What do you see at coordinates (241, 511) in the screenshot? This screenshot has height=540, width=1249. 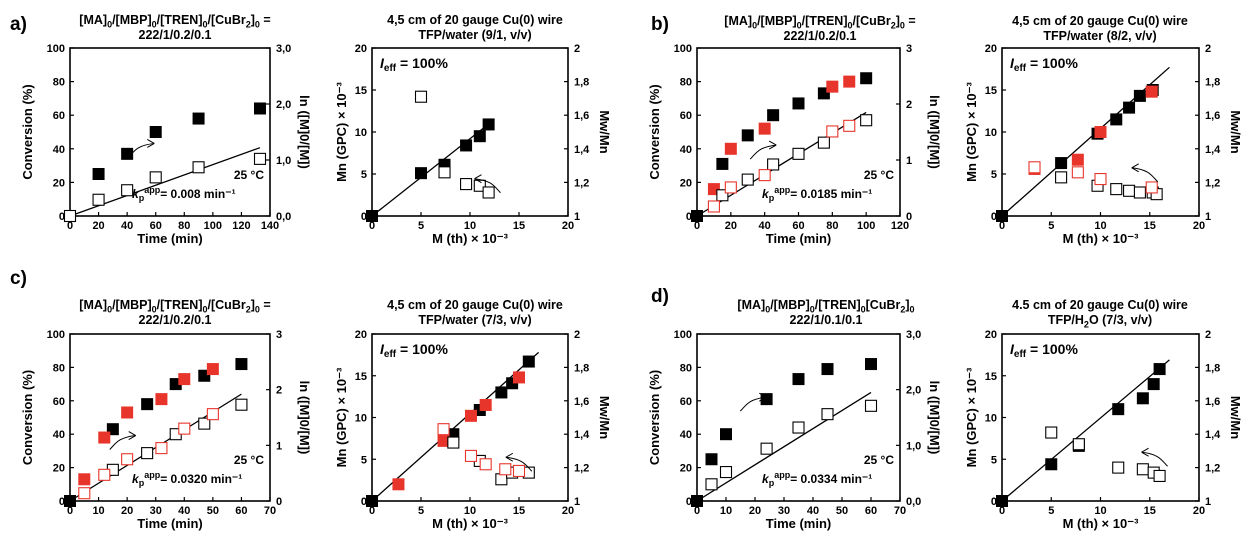 I see `x-tick-label: 60` at bounding box center [241, 511].